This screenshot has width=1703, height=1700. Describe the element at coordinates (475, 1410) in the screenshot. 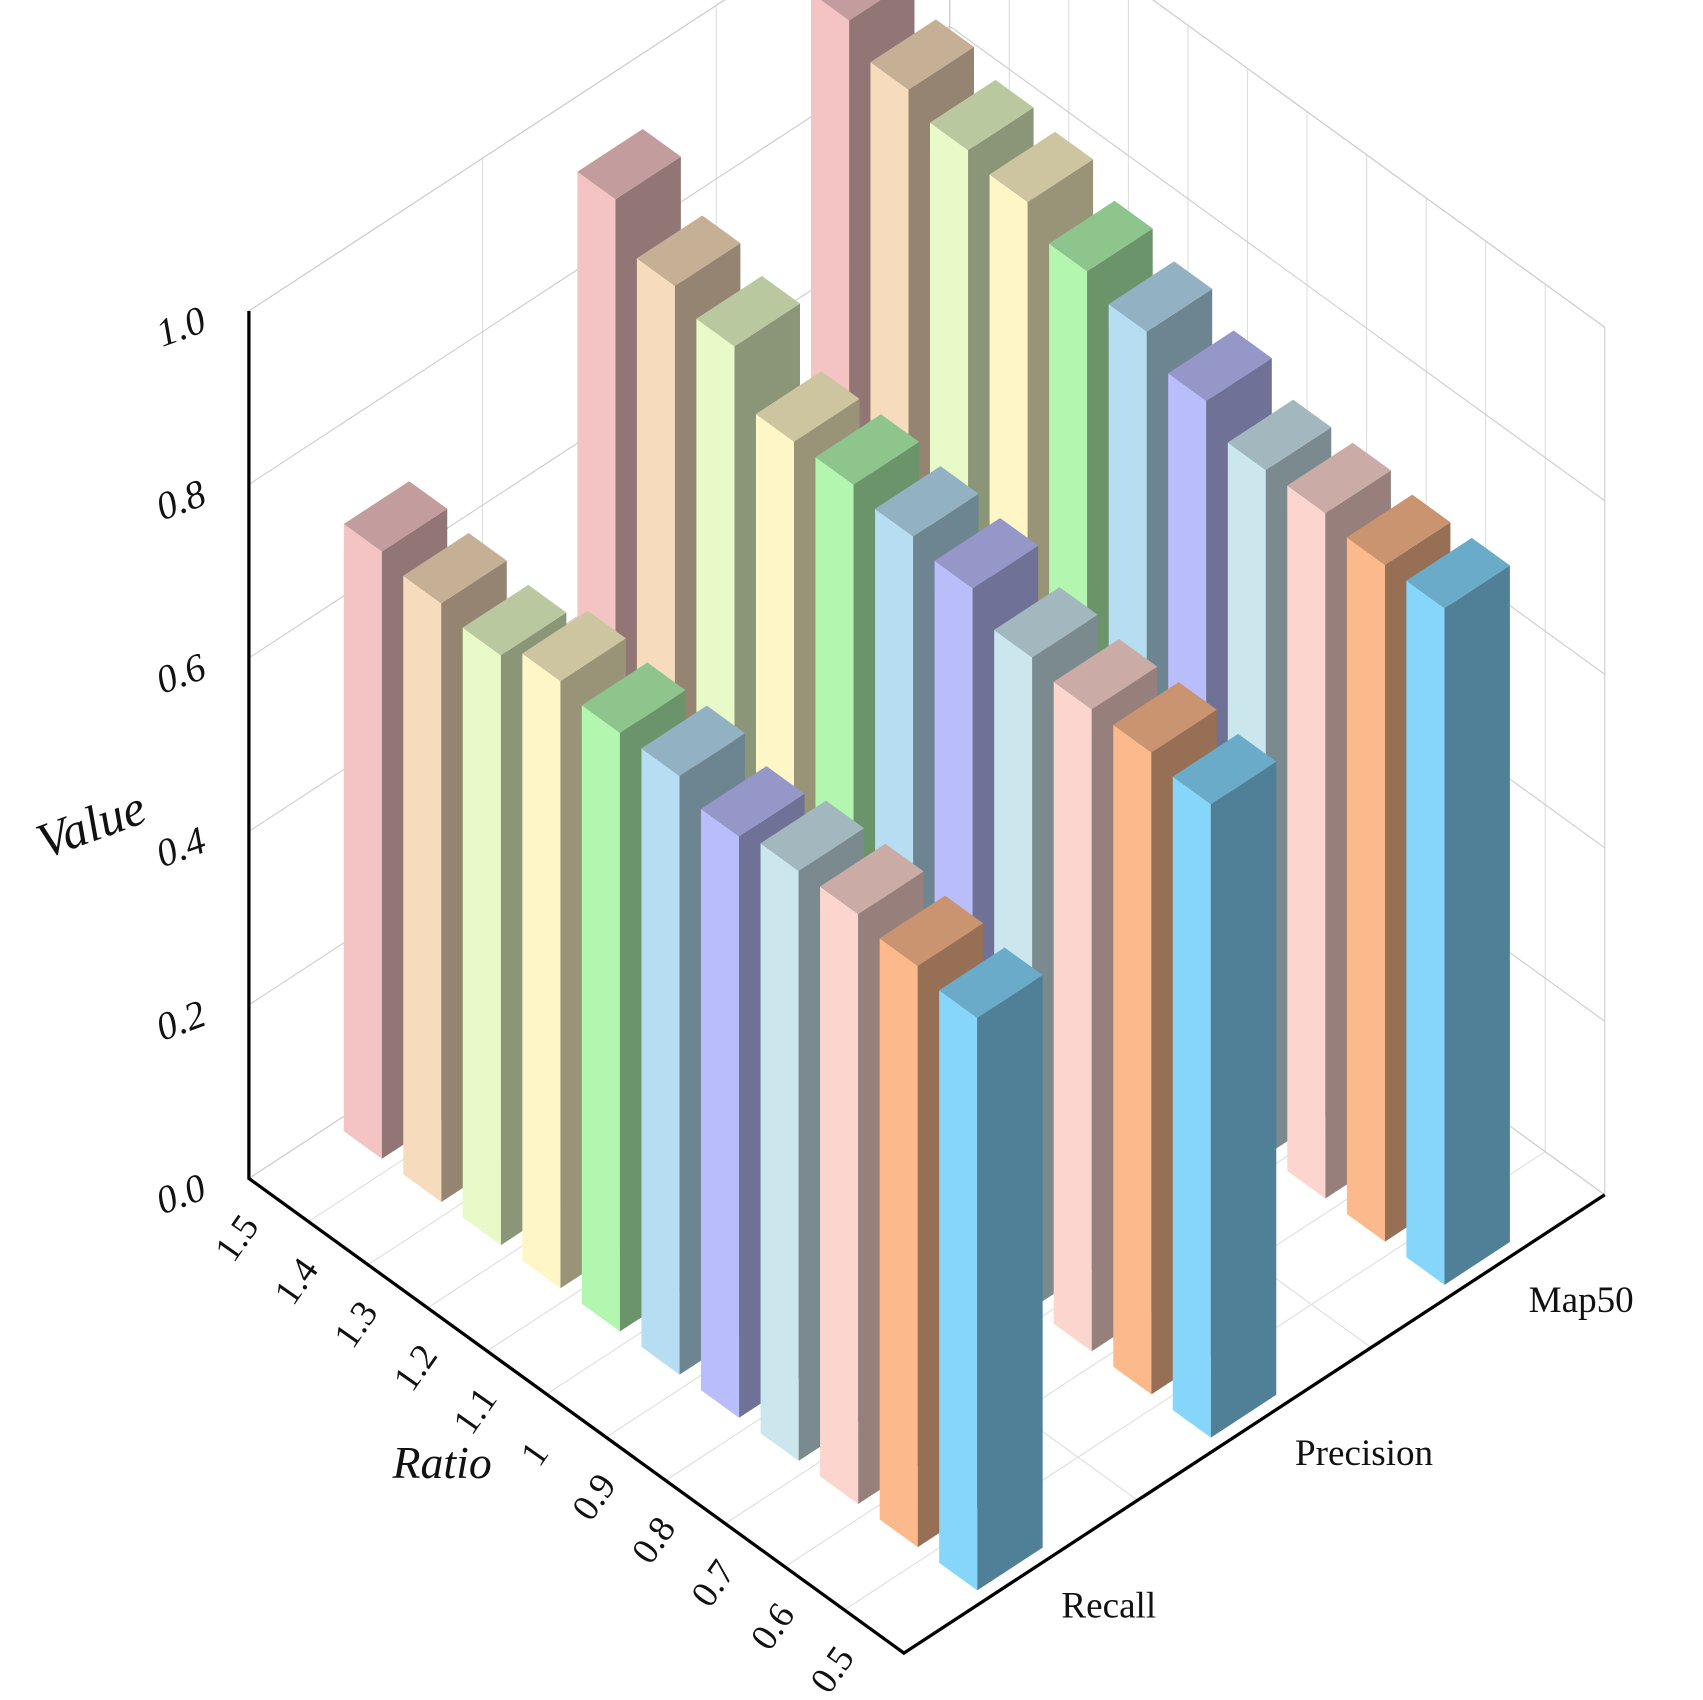

I see `x-tick-label: 1.1` at that location.